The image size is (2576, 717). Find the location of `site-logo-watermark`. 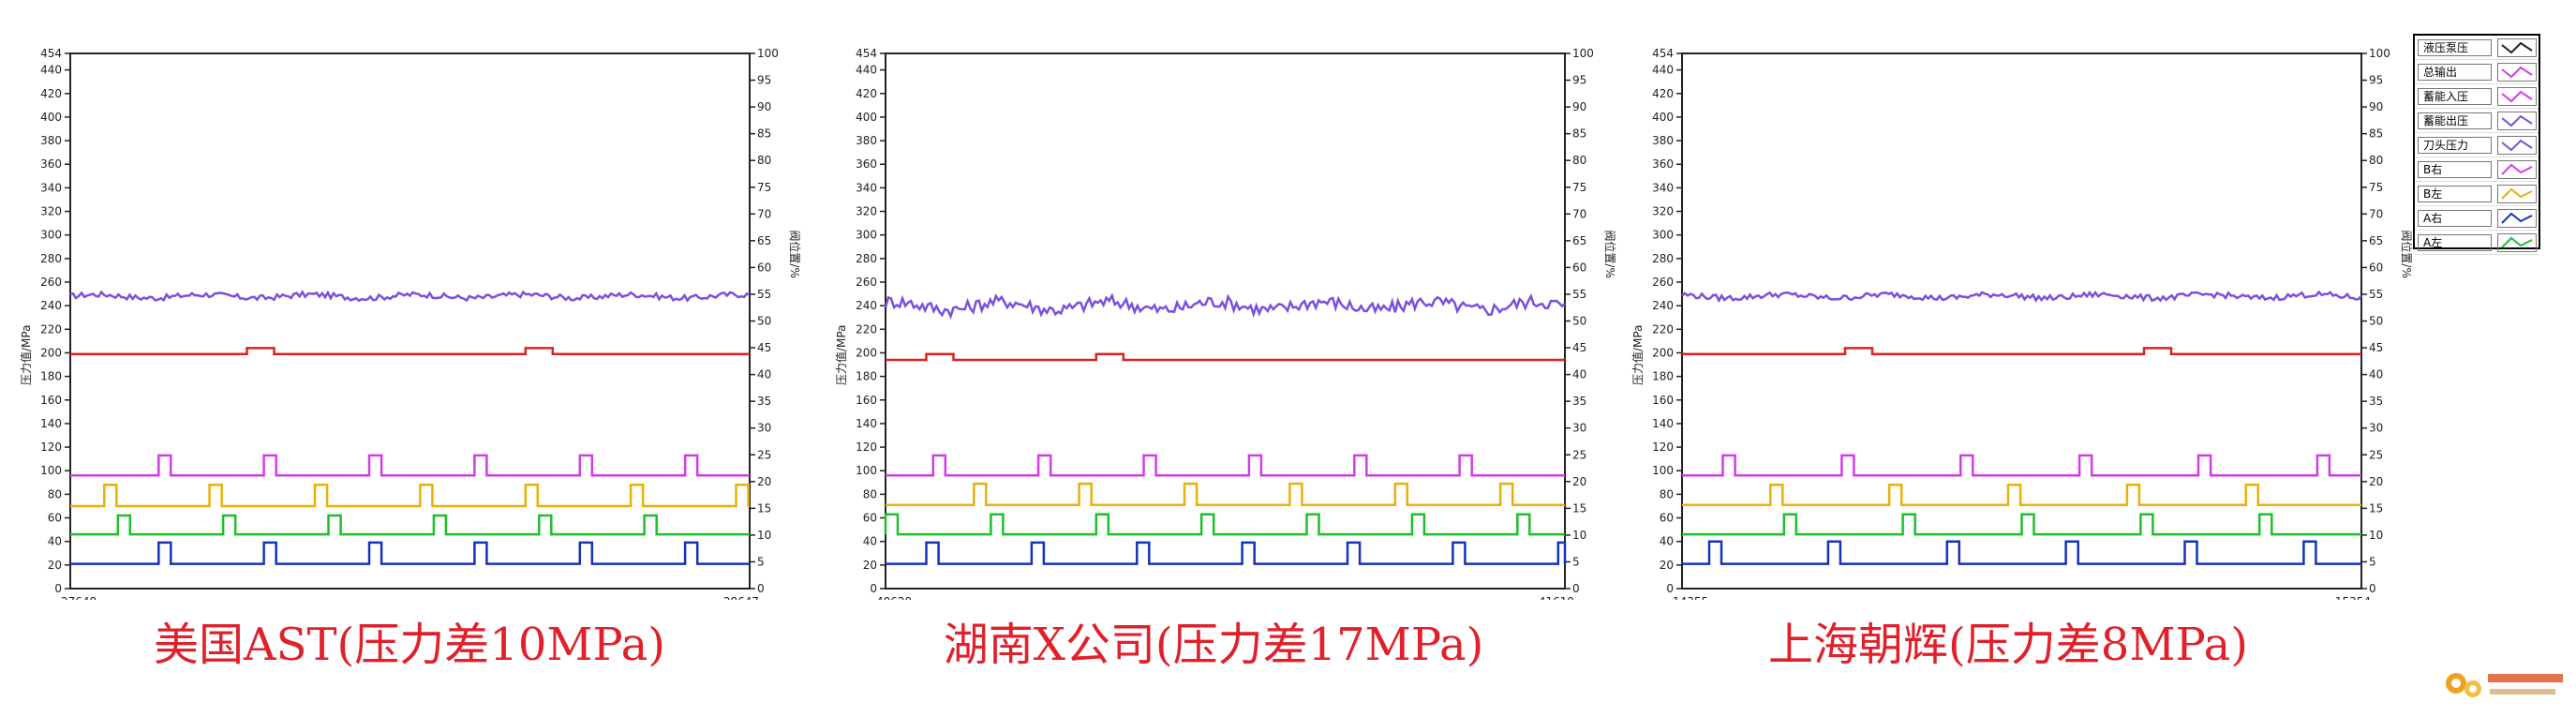

site-logo-watermark is located at coordinates (2504, 685).